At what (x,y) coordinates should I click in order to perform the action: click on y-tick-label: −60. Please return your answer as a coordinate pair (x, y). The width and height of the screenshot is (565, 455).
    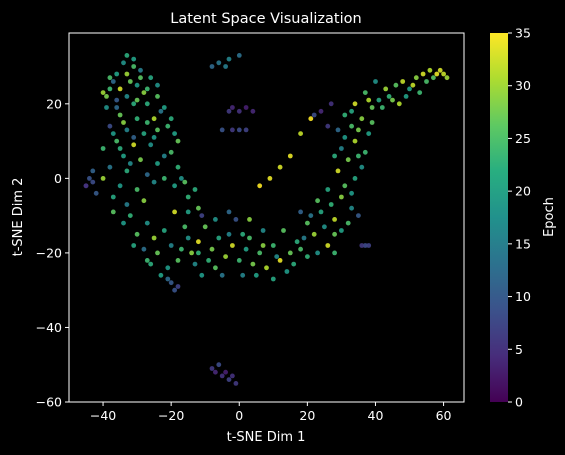
    Looking at the image, I should click on (49, 402).